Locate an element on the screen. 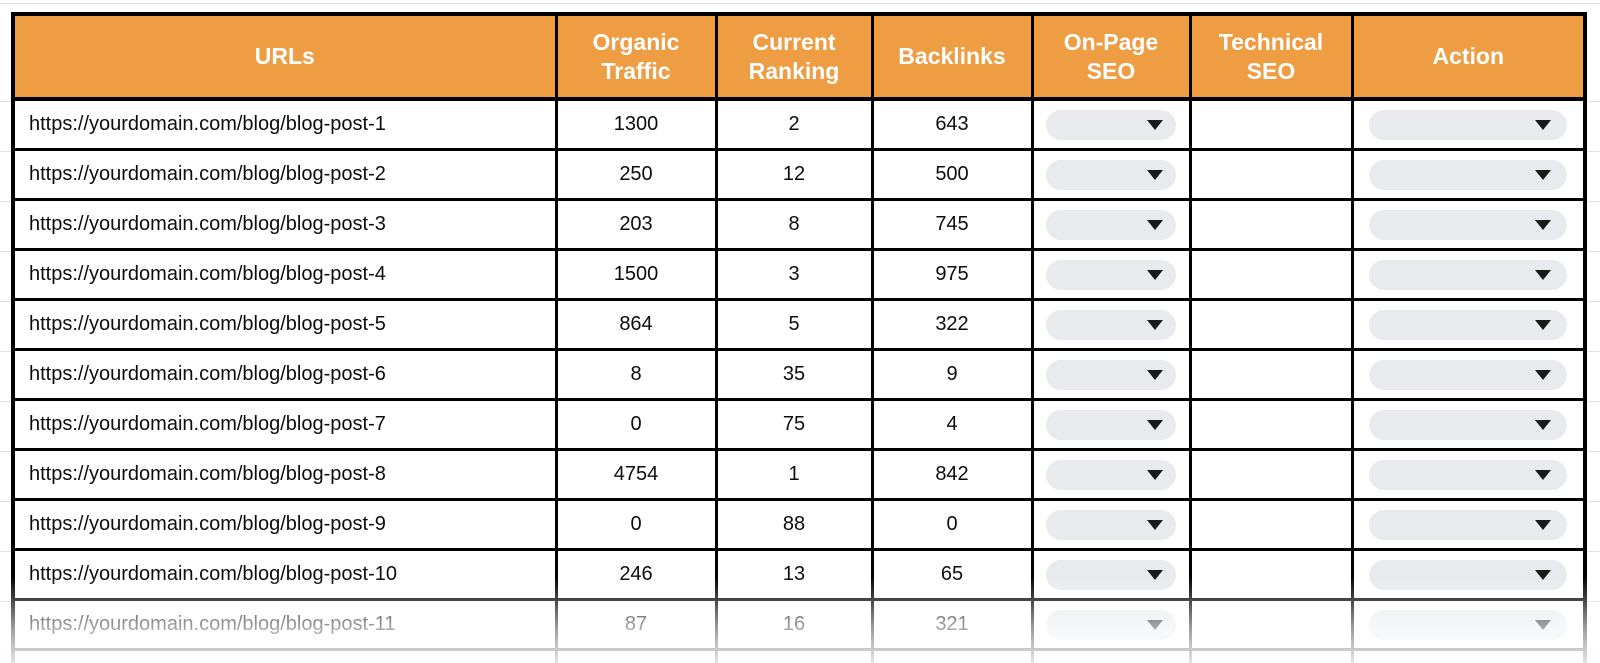 The image size is (1600, 663). current-ranking-cell: 1 is located at coordinates (794, 474).